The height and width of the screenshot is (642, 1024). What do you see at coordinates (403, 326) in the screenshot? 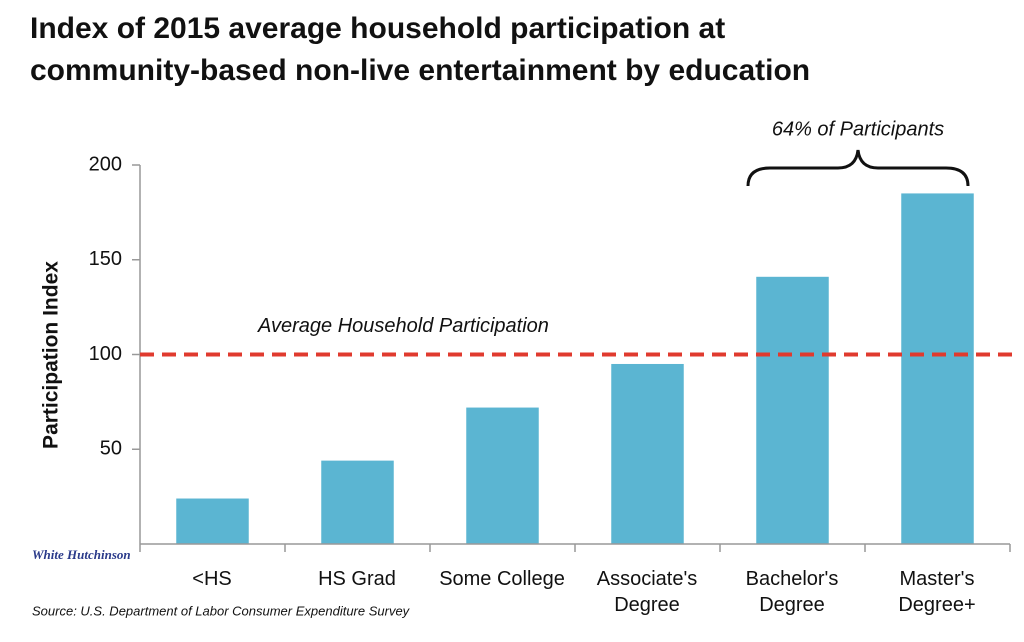
I see `reference-label: Average Household Participation` at bounding box center [403, 326].